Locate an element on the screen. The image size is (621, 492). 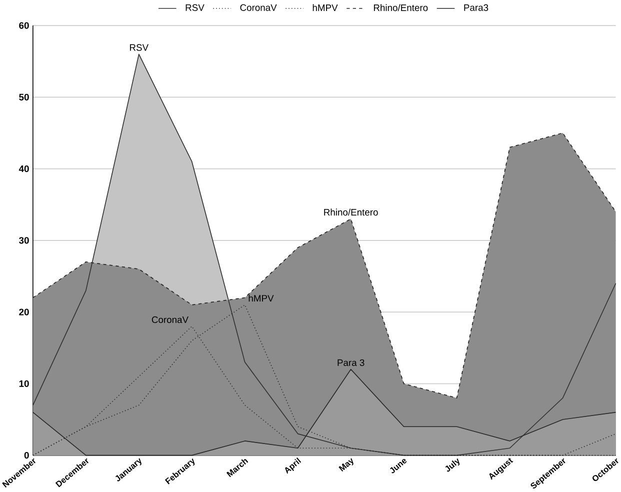
y-tick-label: 60 is located at coordinates (24, 25).